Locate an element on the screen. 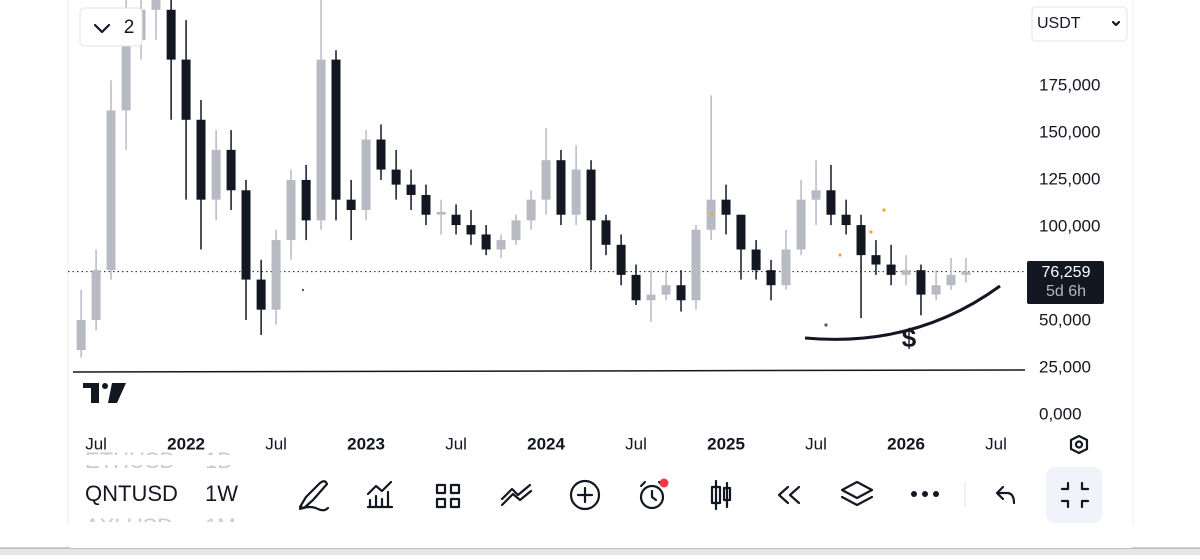  chevron-icon is located at coordinates (1116, 23).